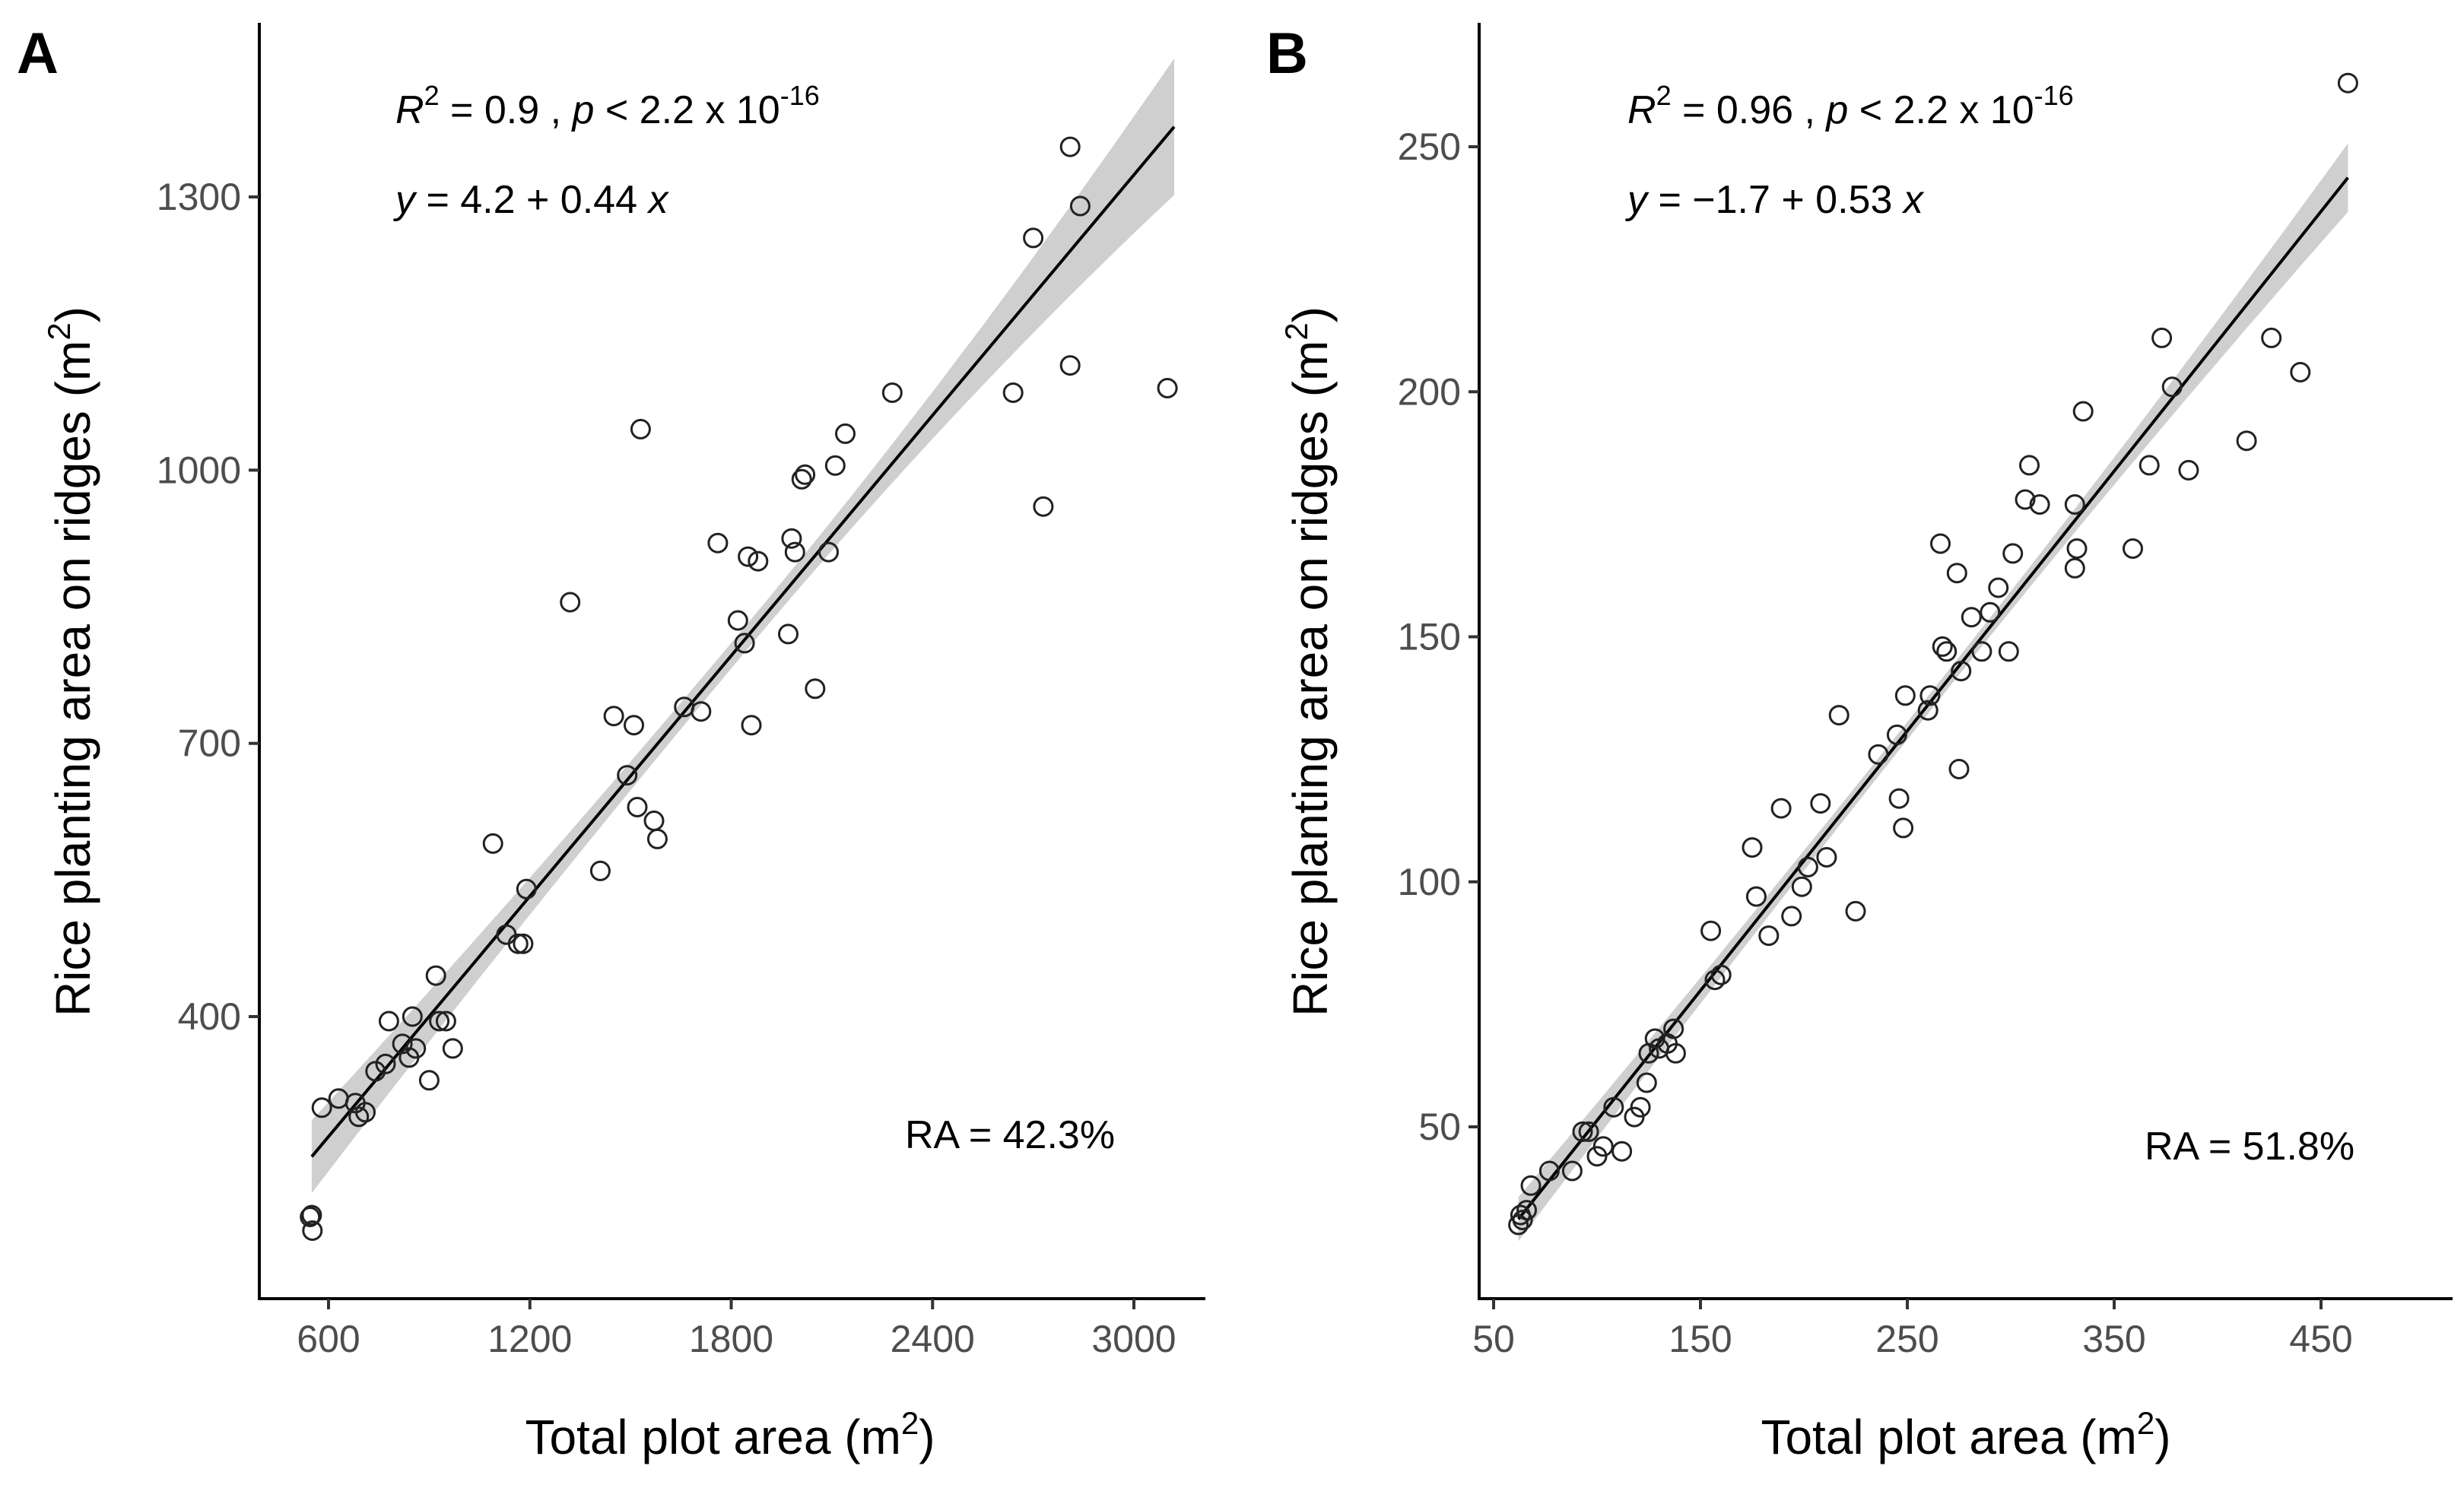  I want to click on y-axis-title-sup: 2, so click(59, 331).